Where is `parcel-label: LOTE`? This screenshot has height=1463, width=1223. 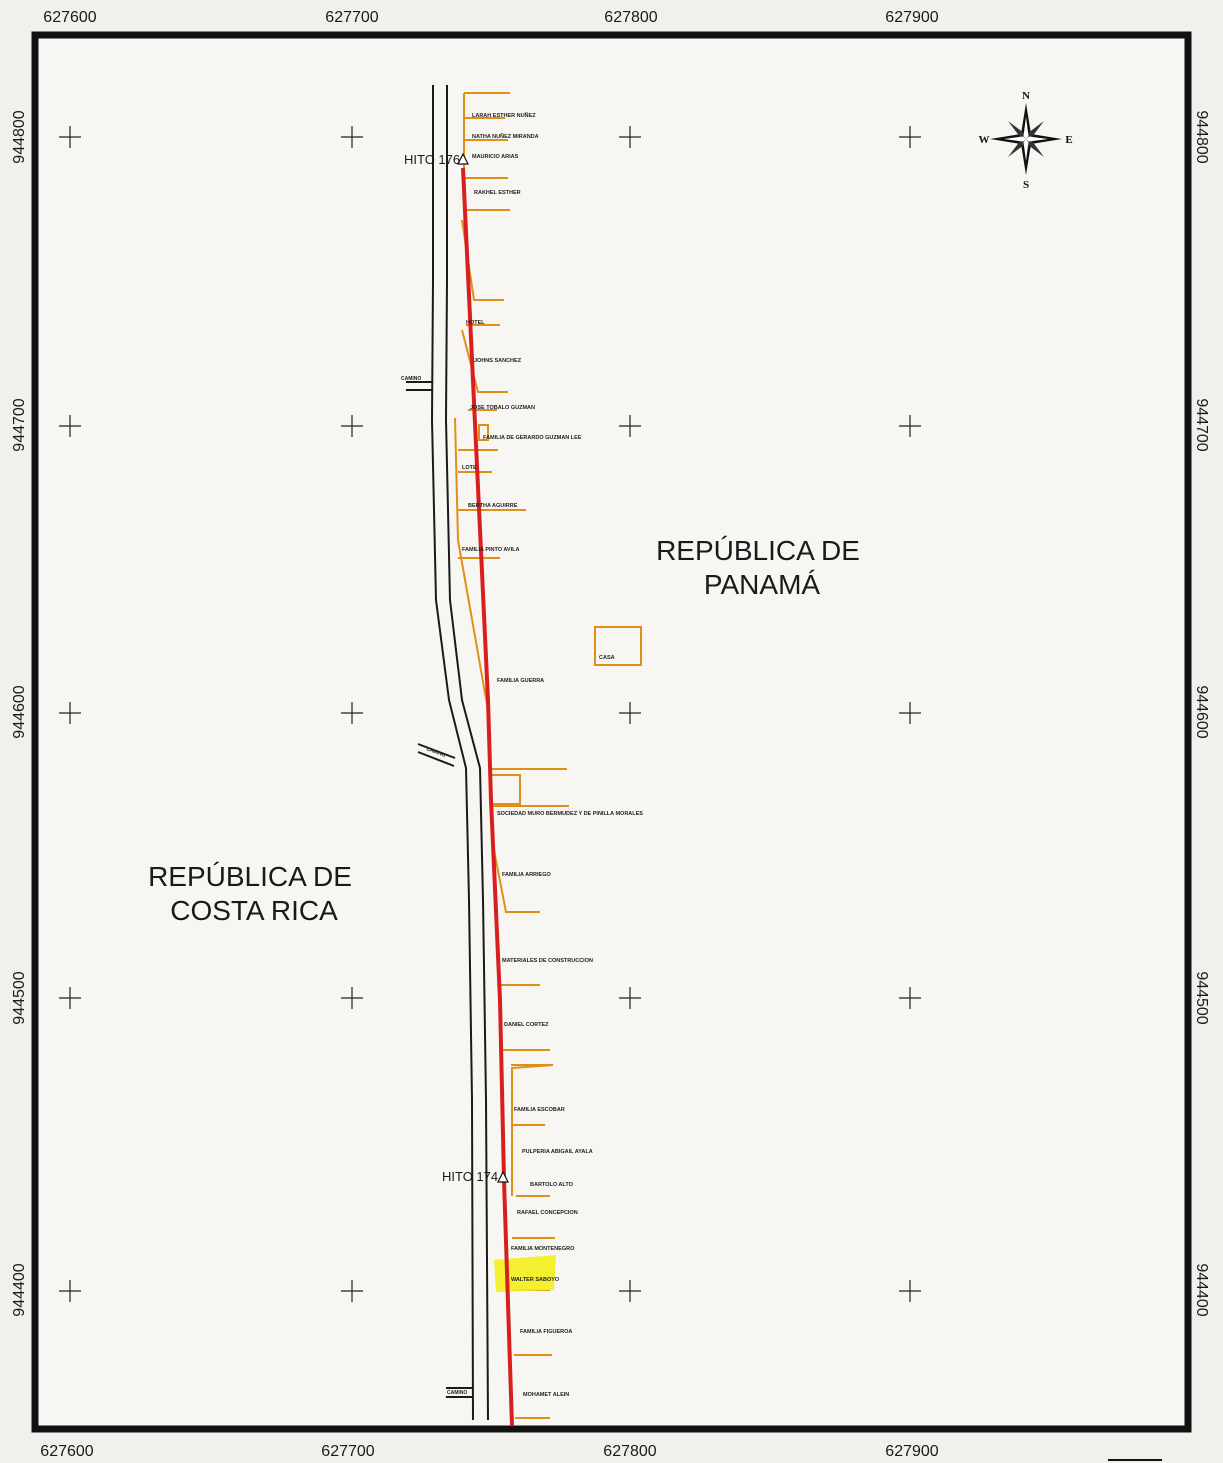 parcel-label: LOTE is located at coordinates (469, 468).